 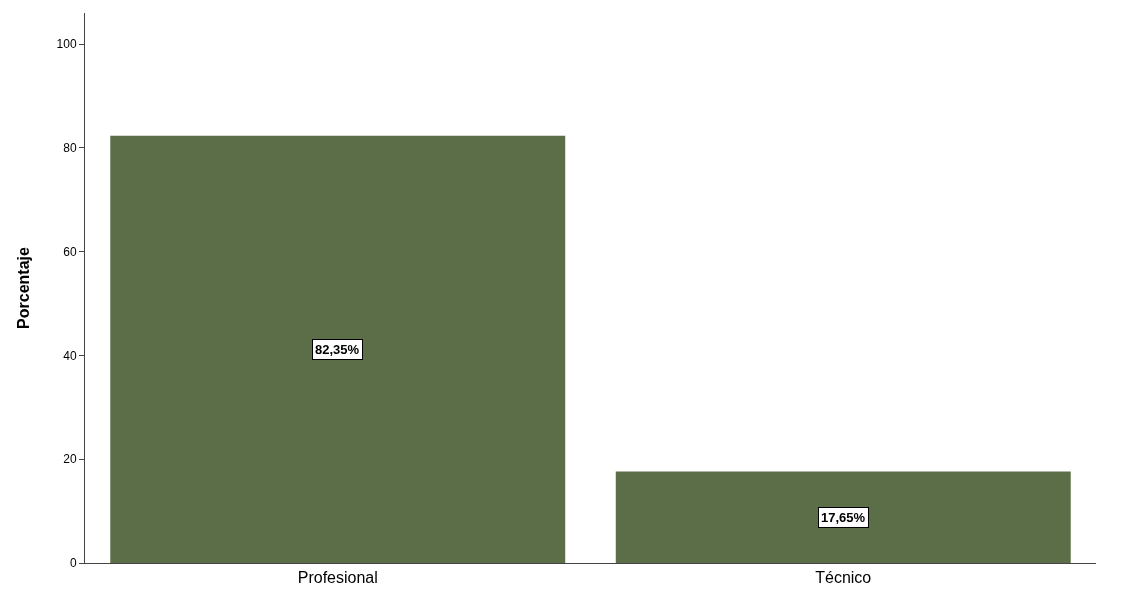 What do you see at coordinates (843, 578) in the screenshot?
I see `x-tick-label: Técnico` at bounding box center [843, 578].